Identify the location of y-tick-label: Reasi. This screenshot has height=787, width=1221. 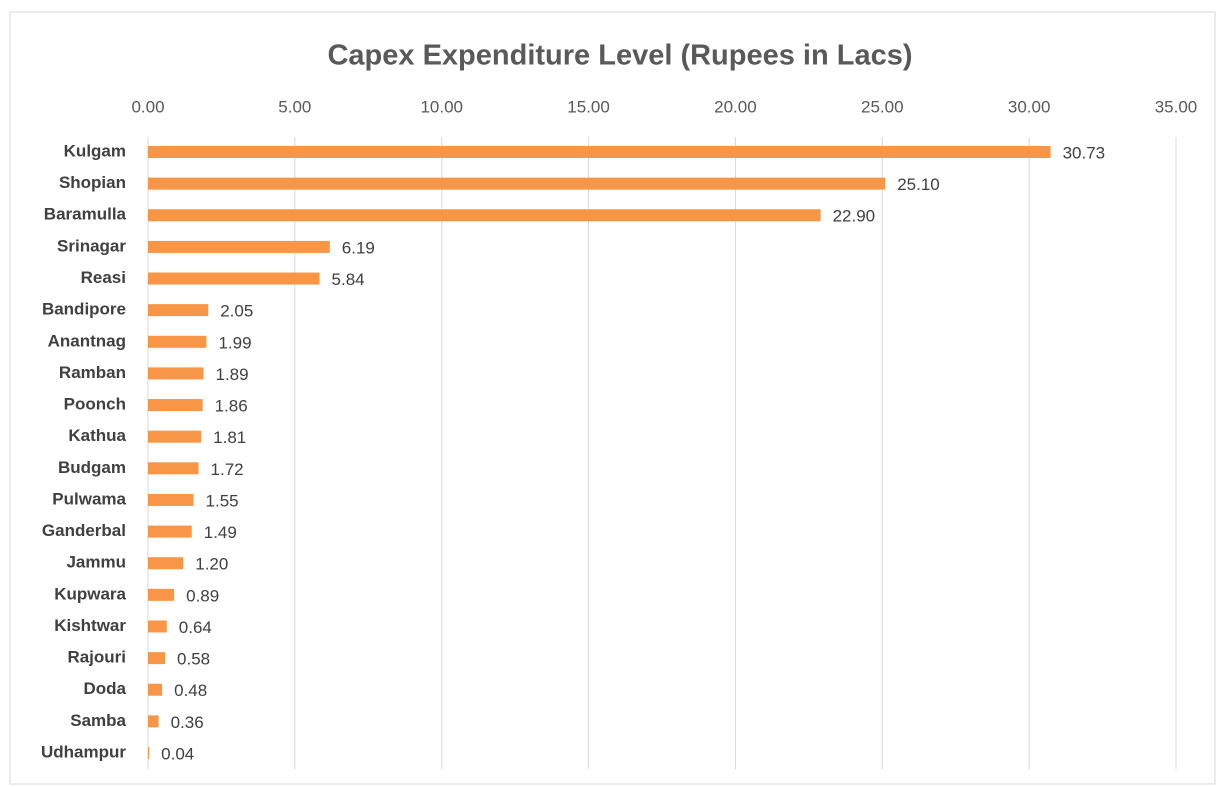
(103, 277).